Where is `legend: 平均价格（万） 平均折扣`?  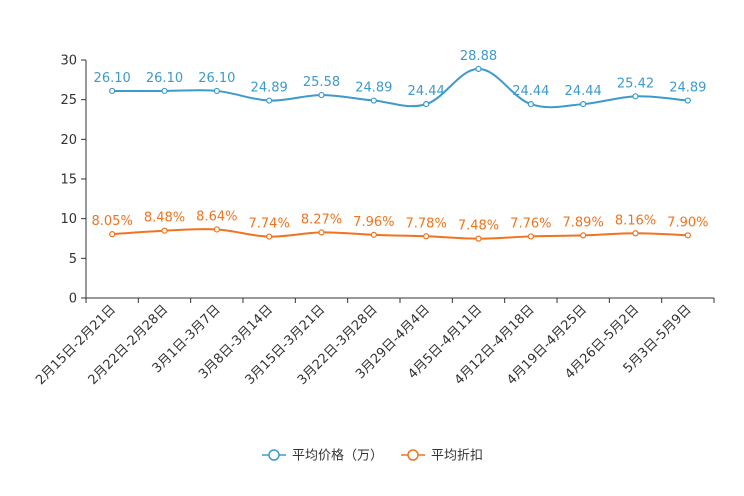 legend: 平均价格（万） 平均折扣 is located at coordinates (372, 456).